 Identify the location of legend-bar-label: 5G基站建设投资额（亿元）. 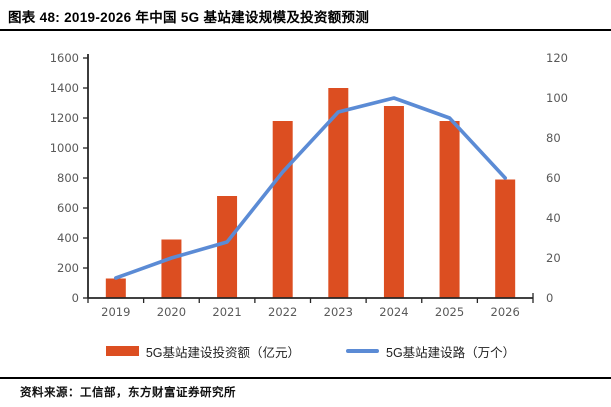
(222, 352).